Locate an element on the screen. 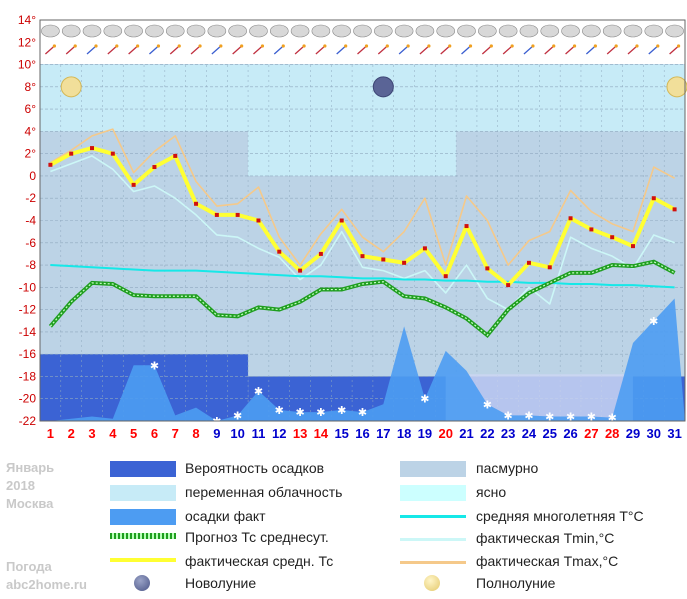 This screenshot has height=599, width=687. x-tick-label: 13 is located at coordinates (300, 433).